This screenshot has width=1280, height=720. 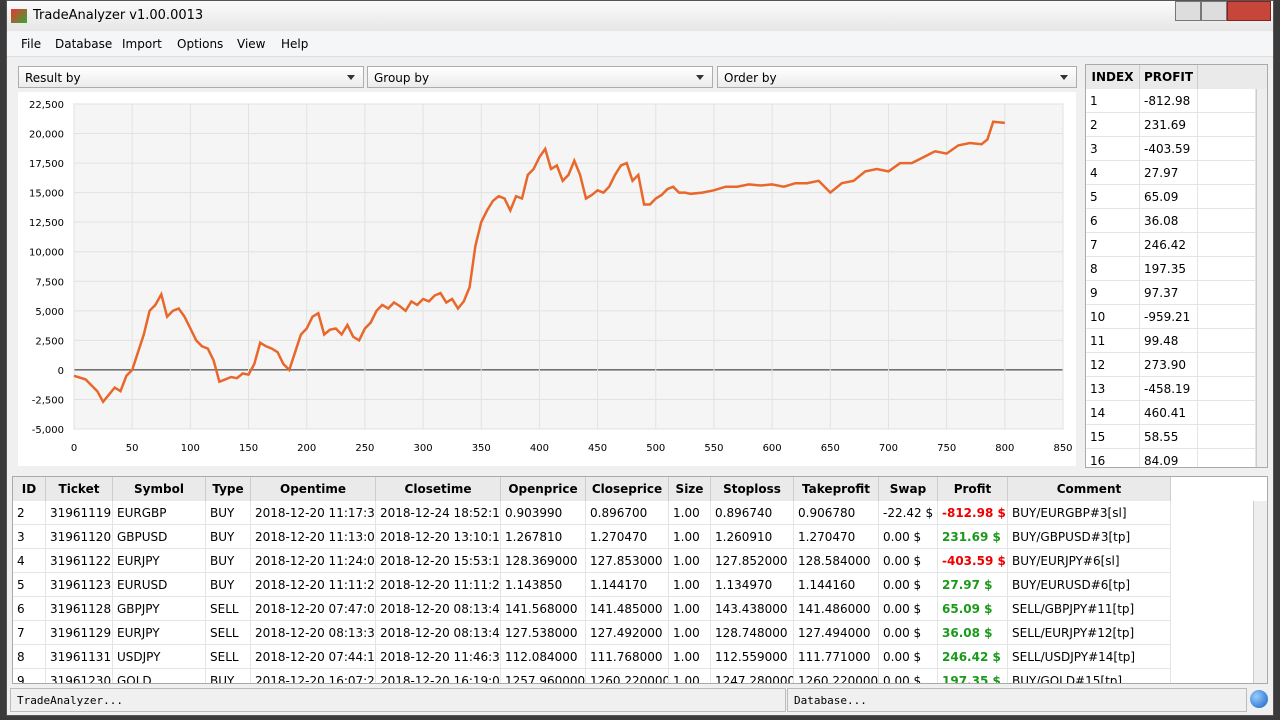 I want to click on y-tick-label: 22,500, so click(x=46, y=105).